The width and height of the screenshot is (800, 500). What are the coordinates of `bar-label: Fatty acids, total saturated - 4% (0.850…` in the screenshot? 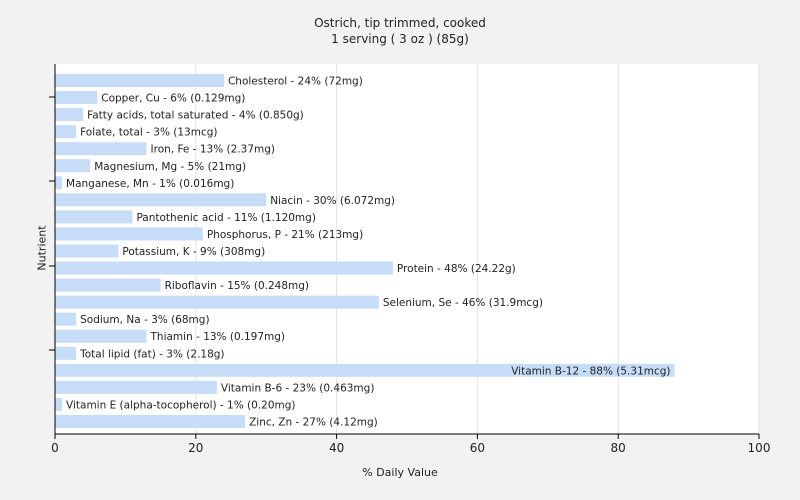 It's located at (195, 116).